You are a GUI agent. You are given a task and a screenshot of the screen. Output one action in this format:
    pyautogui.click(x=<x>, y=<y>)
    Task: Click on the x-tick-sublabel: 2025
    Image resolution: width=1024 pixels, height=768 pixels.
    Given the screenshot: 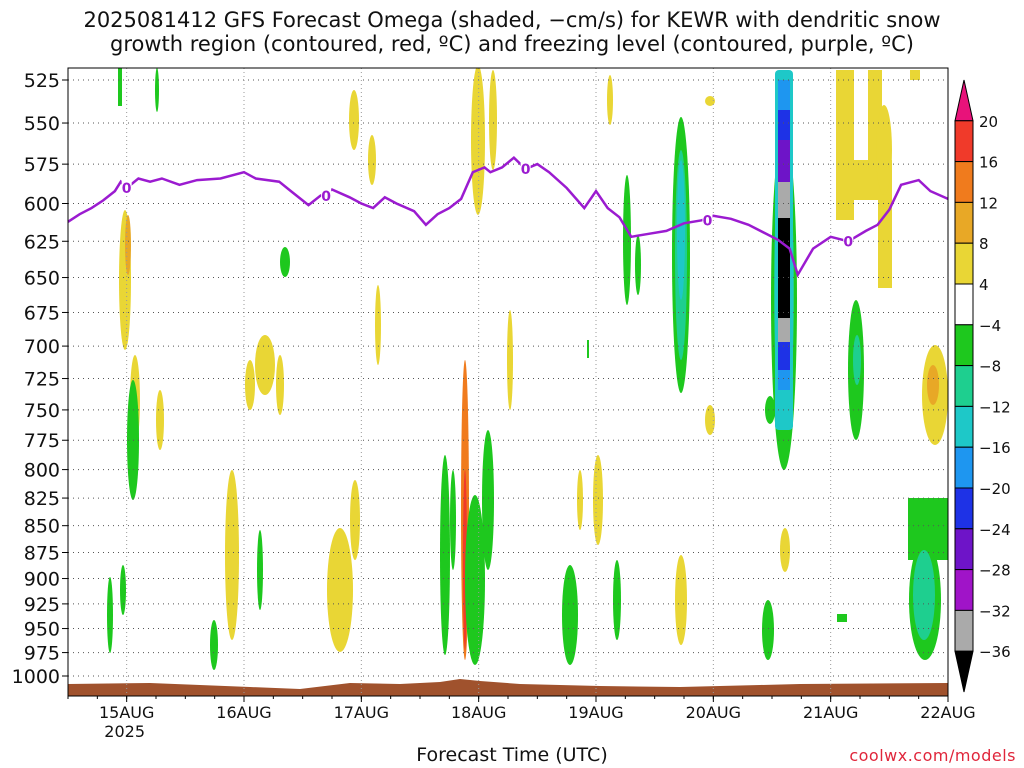 What is the action you would take?
    pyautogui.click(x=124, y=731)
    